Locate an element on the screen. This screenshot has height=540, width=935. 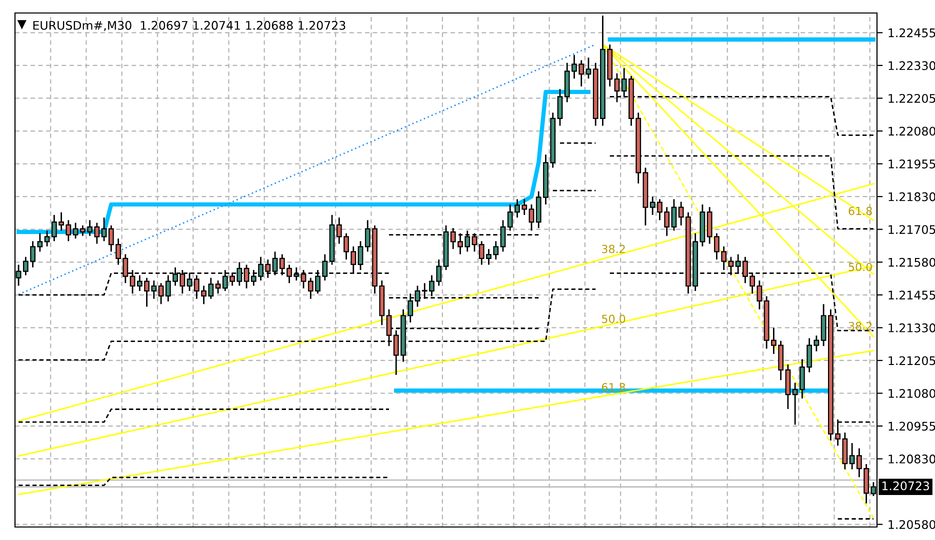
y-tick-label: 1.22455 is located at coordinates (911, 33).